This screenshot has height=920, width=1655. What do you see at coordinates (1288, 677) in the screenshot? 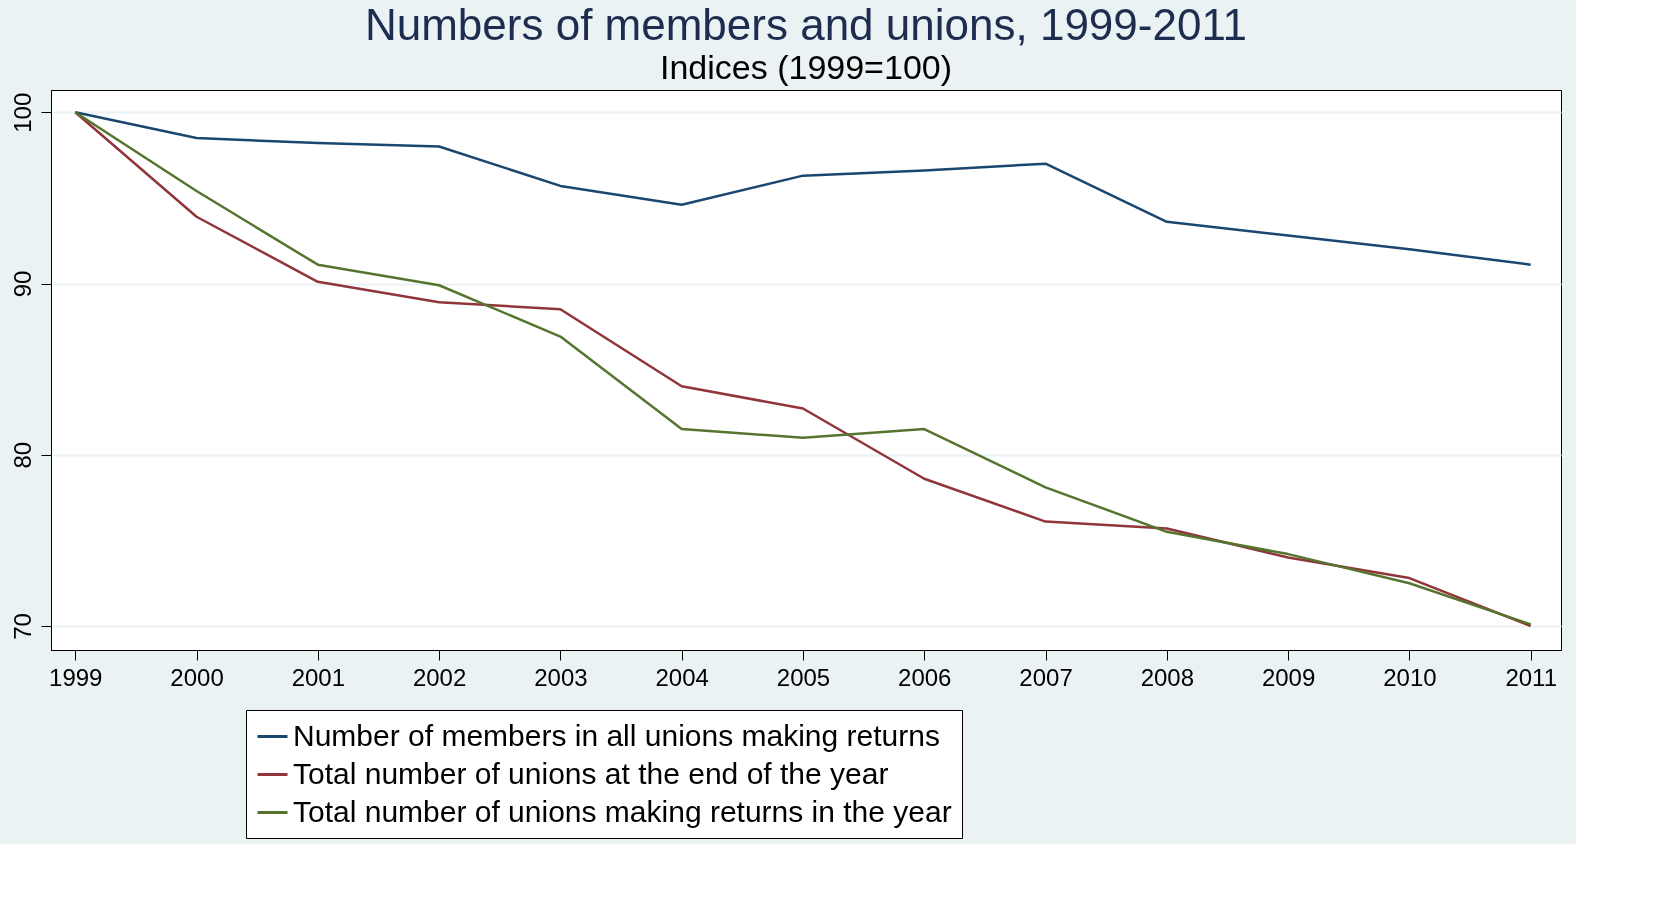
I see `x-tick-label: 2009` at bounding box center [1288, 677].